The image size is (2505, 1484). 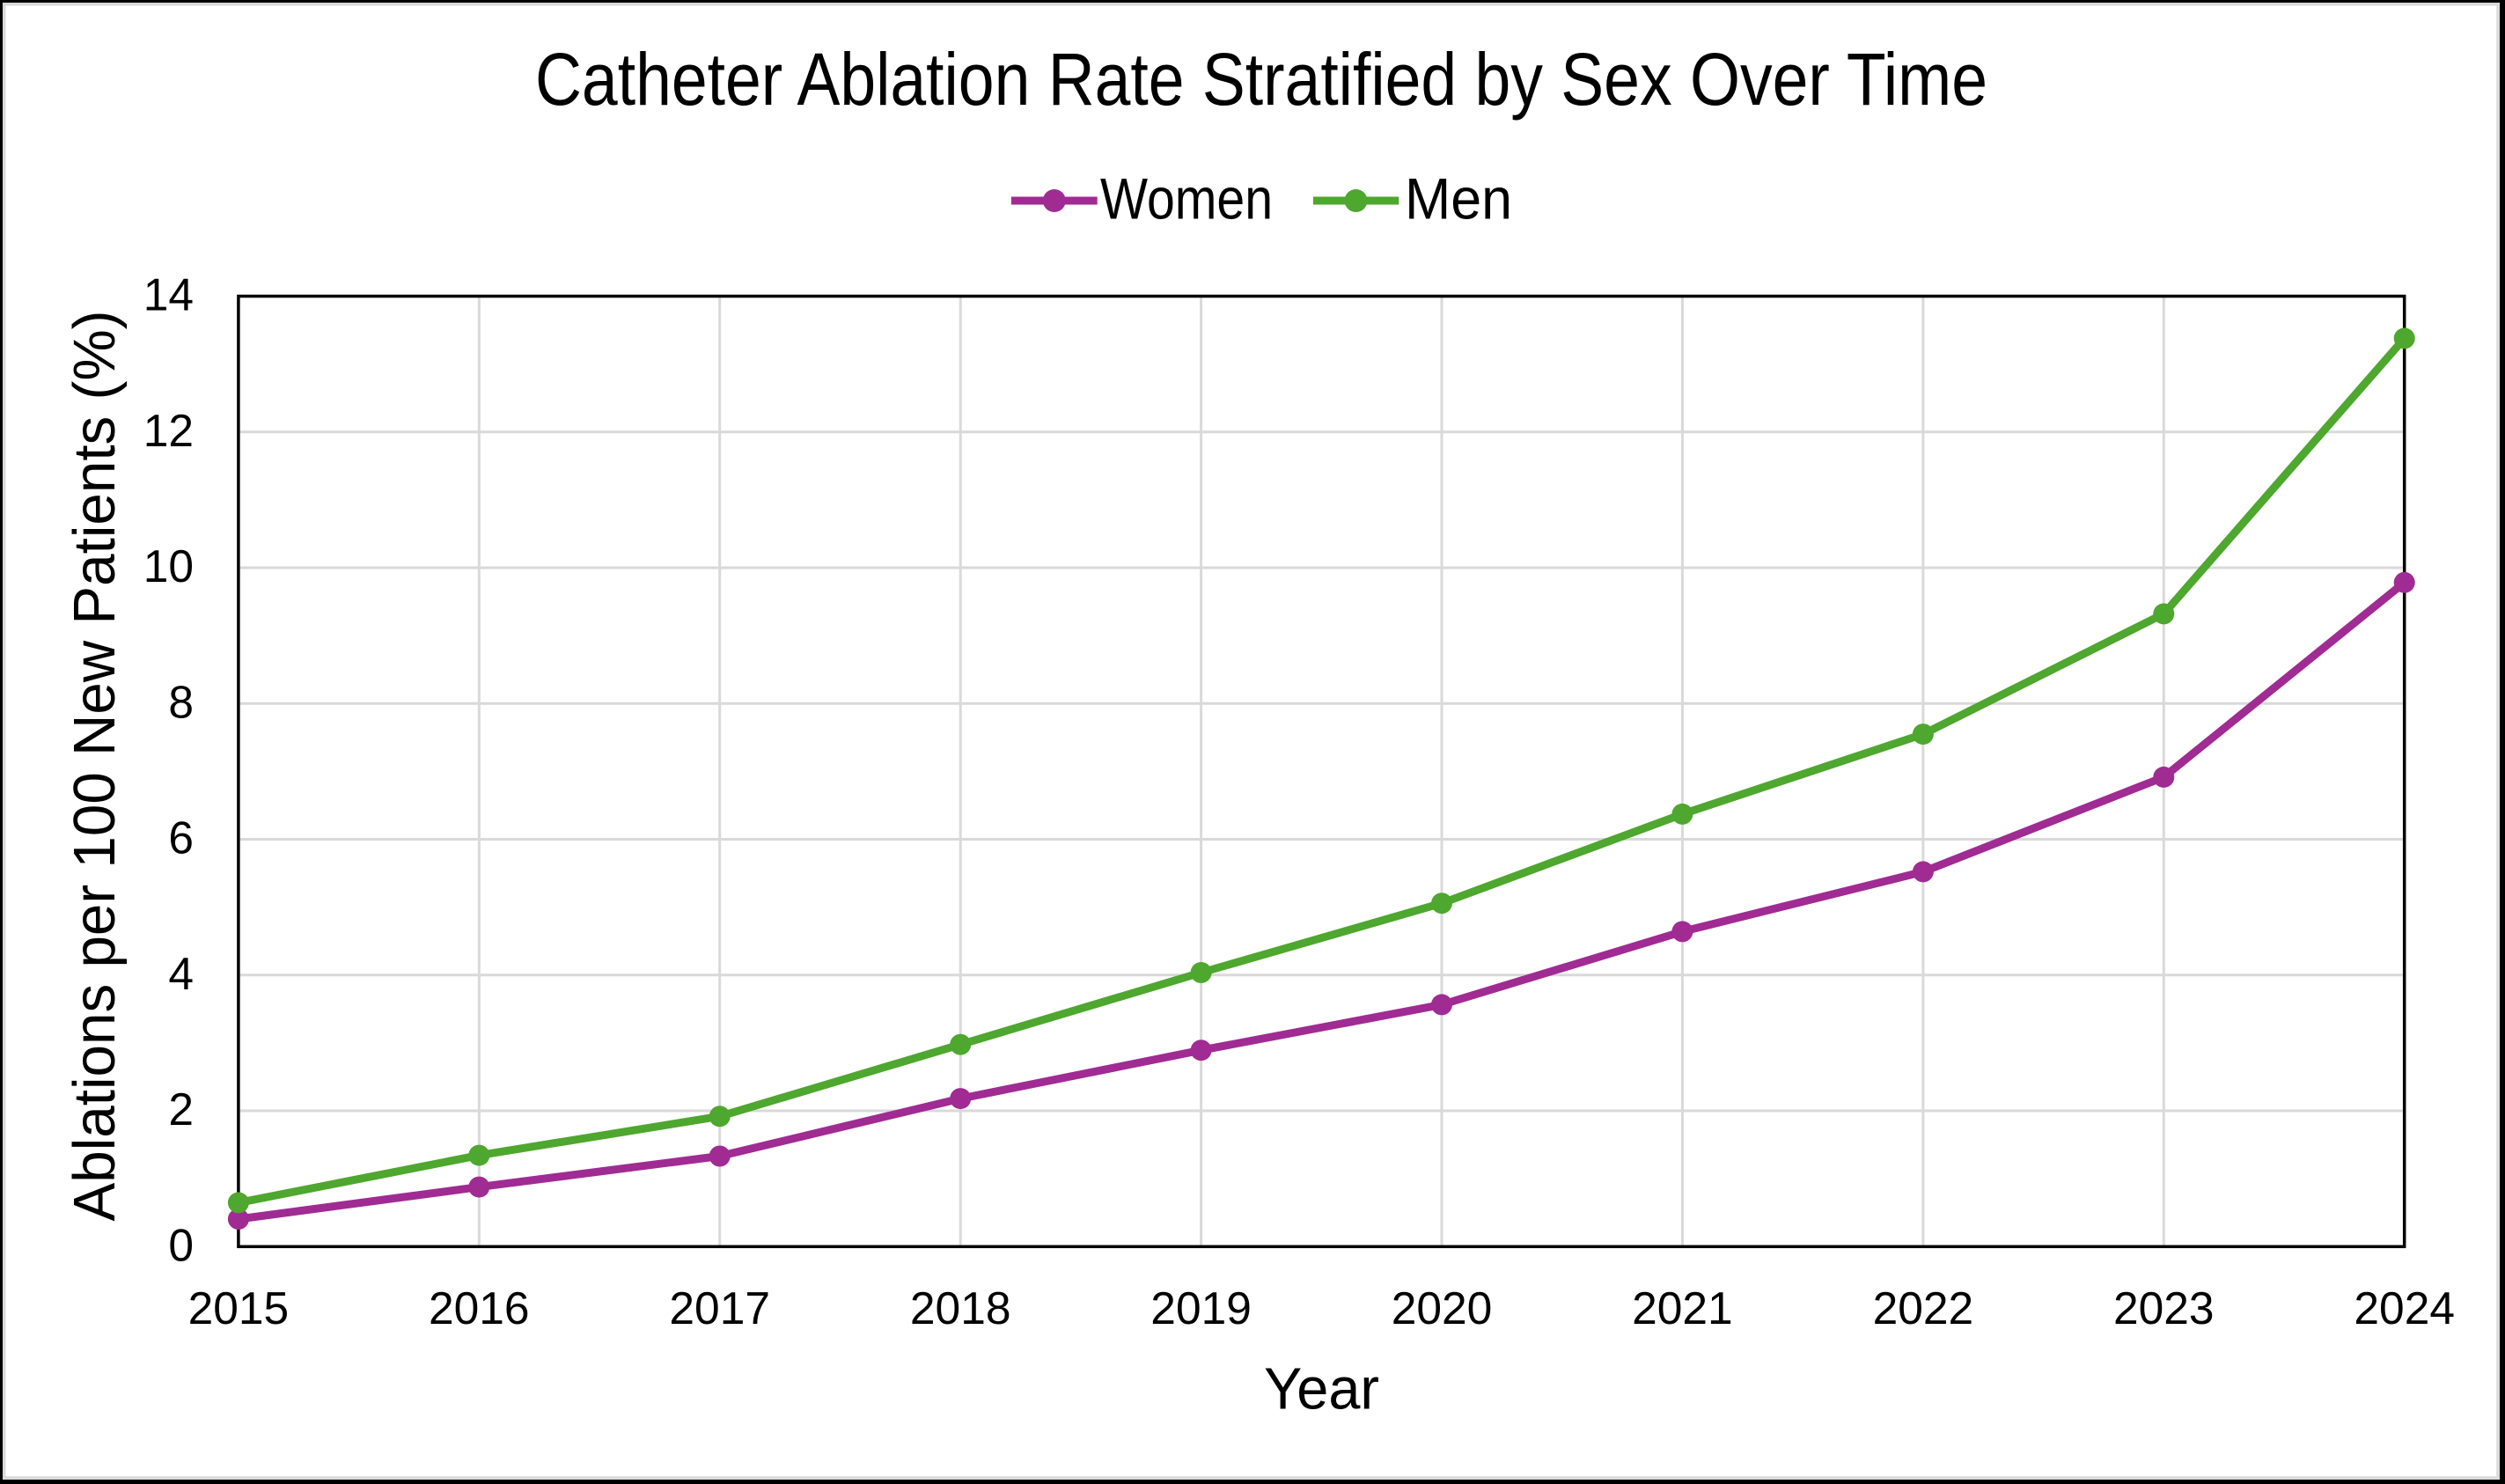 What do you see at coordinates (1187, 198) in the screenshot?
I see `svg-text: Women` at bounding box center [1187, 198].